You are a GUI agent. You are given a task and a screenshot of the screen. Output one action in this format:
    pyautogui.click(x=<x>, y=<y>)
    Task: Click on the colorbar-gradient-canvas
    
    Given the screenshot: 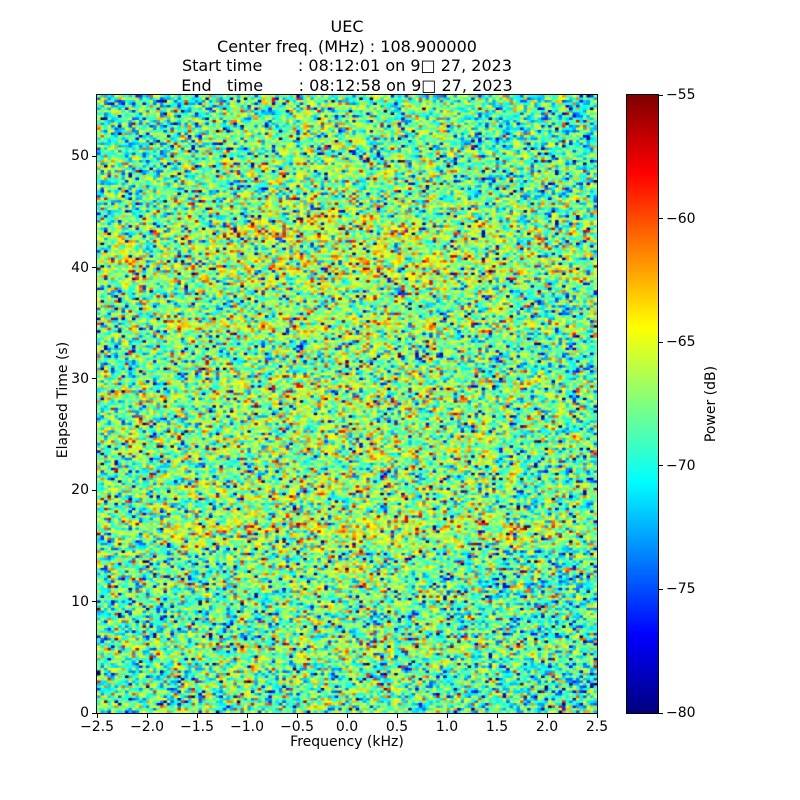 What is the action you would take?
    pyautogui.click(x=642, y=404)
    